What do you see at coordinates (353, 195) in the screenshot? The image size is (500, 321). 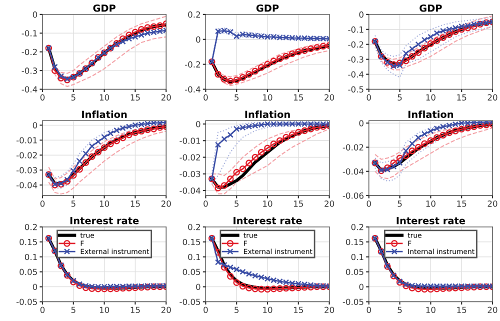 I see `y-tick-label: -0.06` at bounding box center [353, 195].